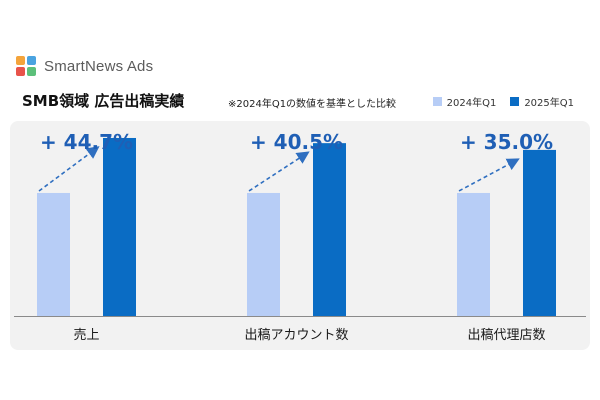 The image size is (600, 400). What do you see at coordinates (506, 142) in the screenshot?
I see `growth-label-2: + 35.0%` at bounding box center [506, 142].